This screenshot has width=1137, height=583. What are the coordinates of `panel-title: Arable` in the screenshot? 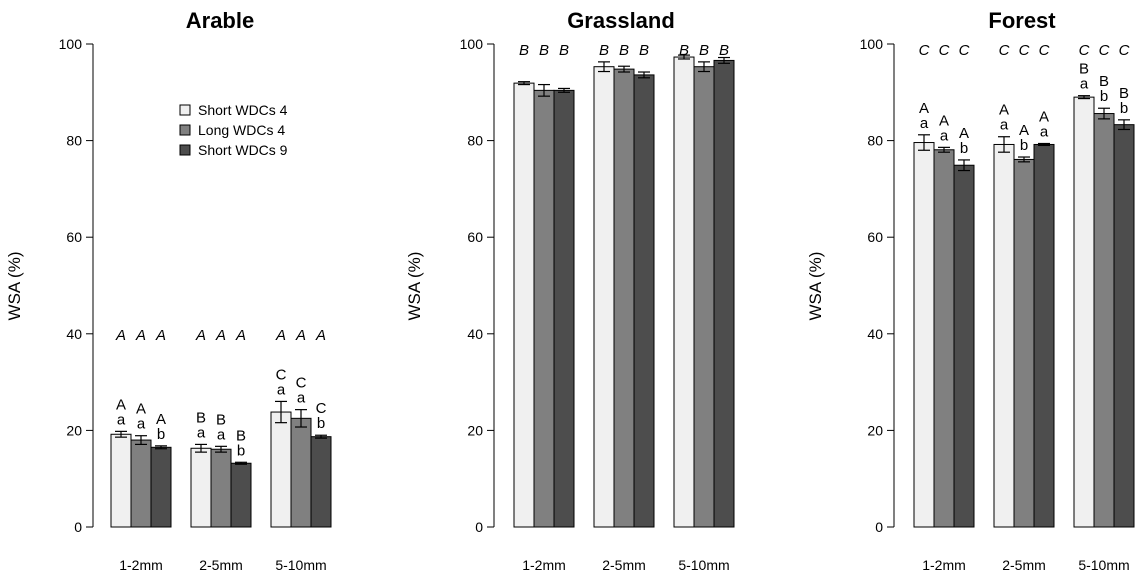 It's located at (220, 20).